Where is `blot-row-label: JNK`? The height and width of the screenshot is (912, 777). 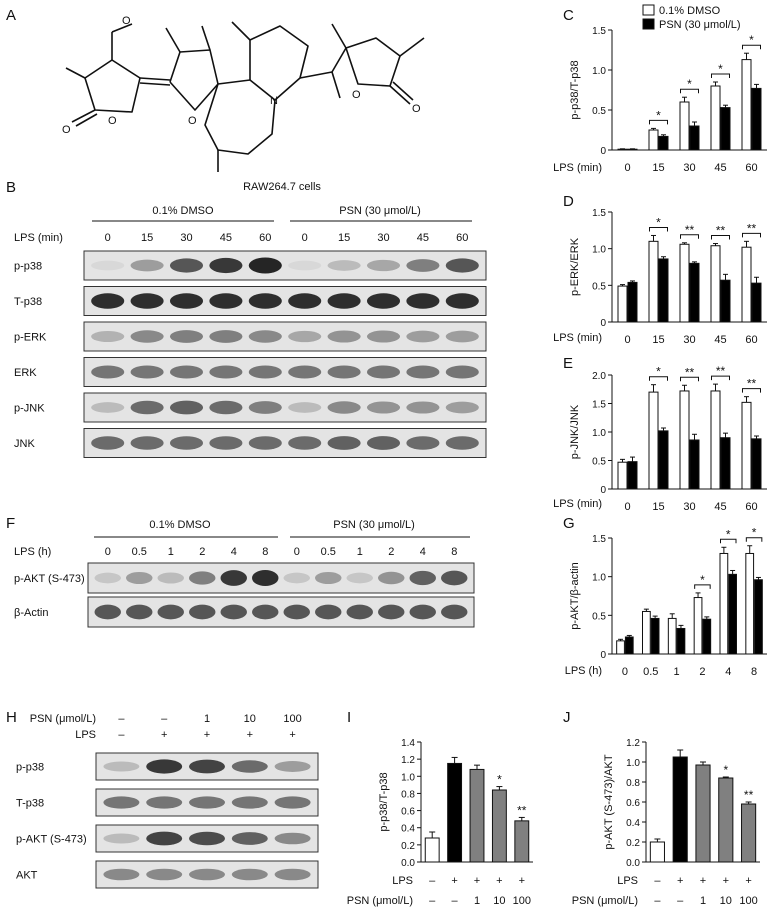 blot-row-label: JNK is located at coordinates (24, 444).